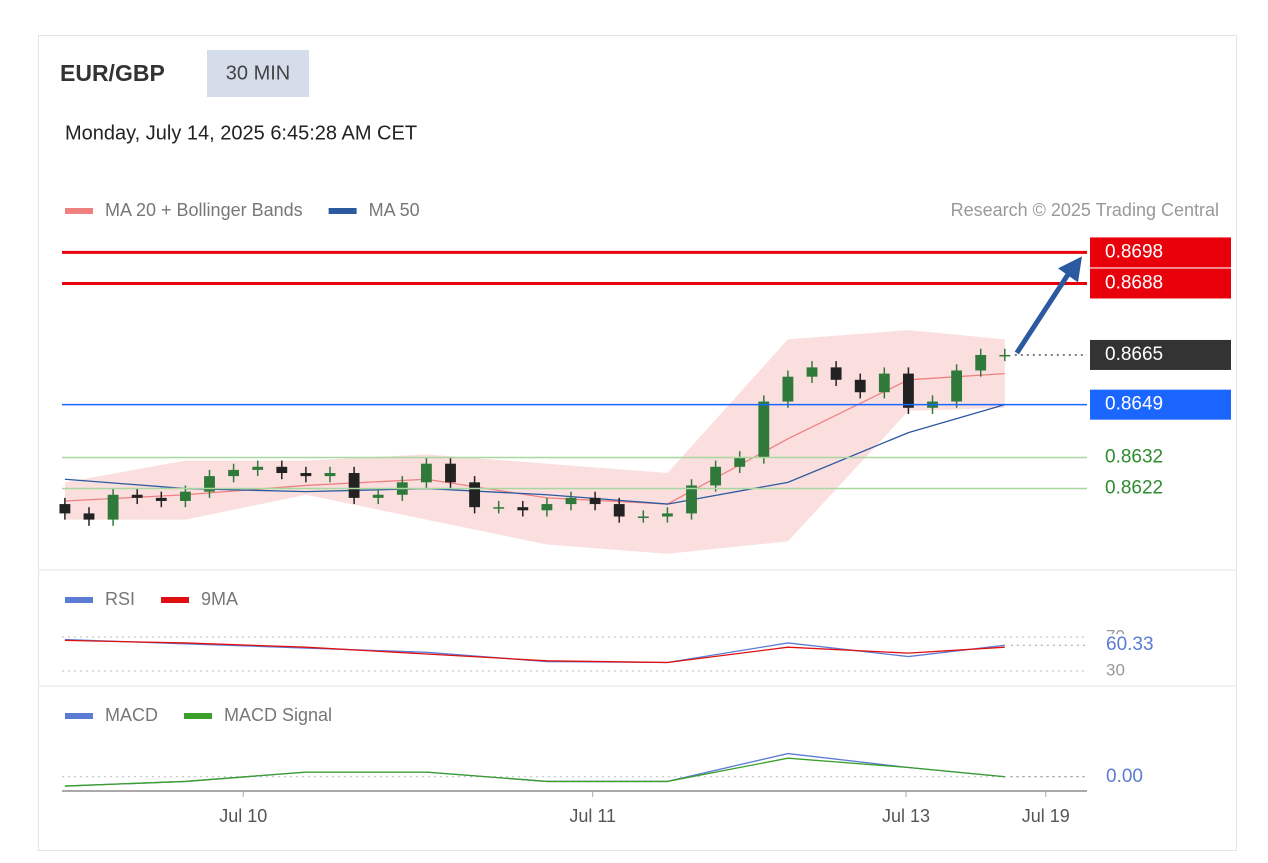  Describe the element at coordinates (1124, 776) in the screenshot. I see `current-value-label: 0.00` at that location.